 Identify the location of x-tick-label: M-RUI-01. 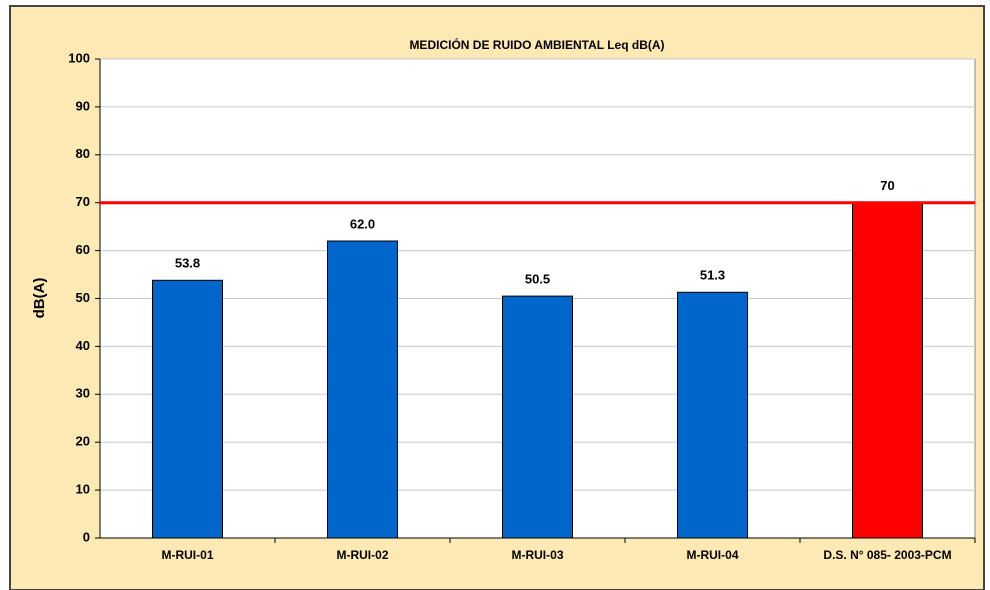
(187, 555).